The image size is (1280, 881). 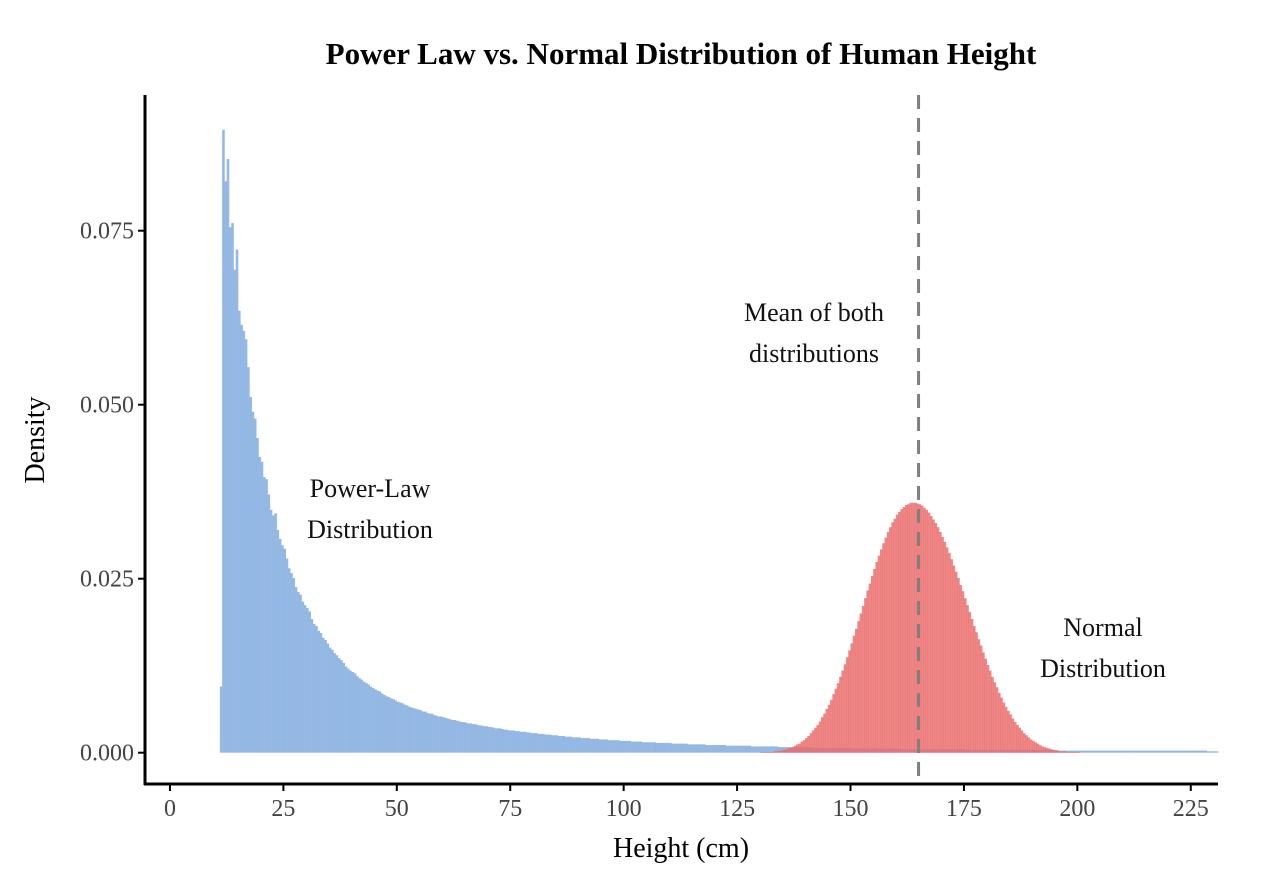 What do you see at coordinates (737, 809) in the screenshot?
I see `x-tick-label: 125` at bounding box center [737, 809].